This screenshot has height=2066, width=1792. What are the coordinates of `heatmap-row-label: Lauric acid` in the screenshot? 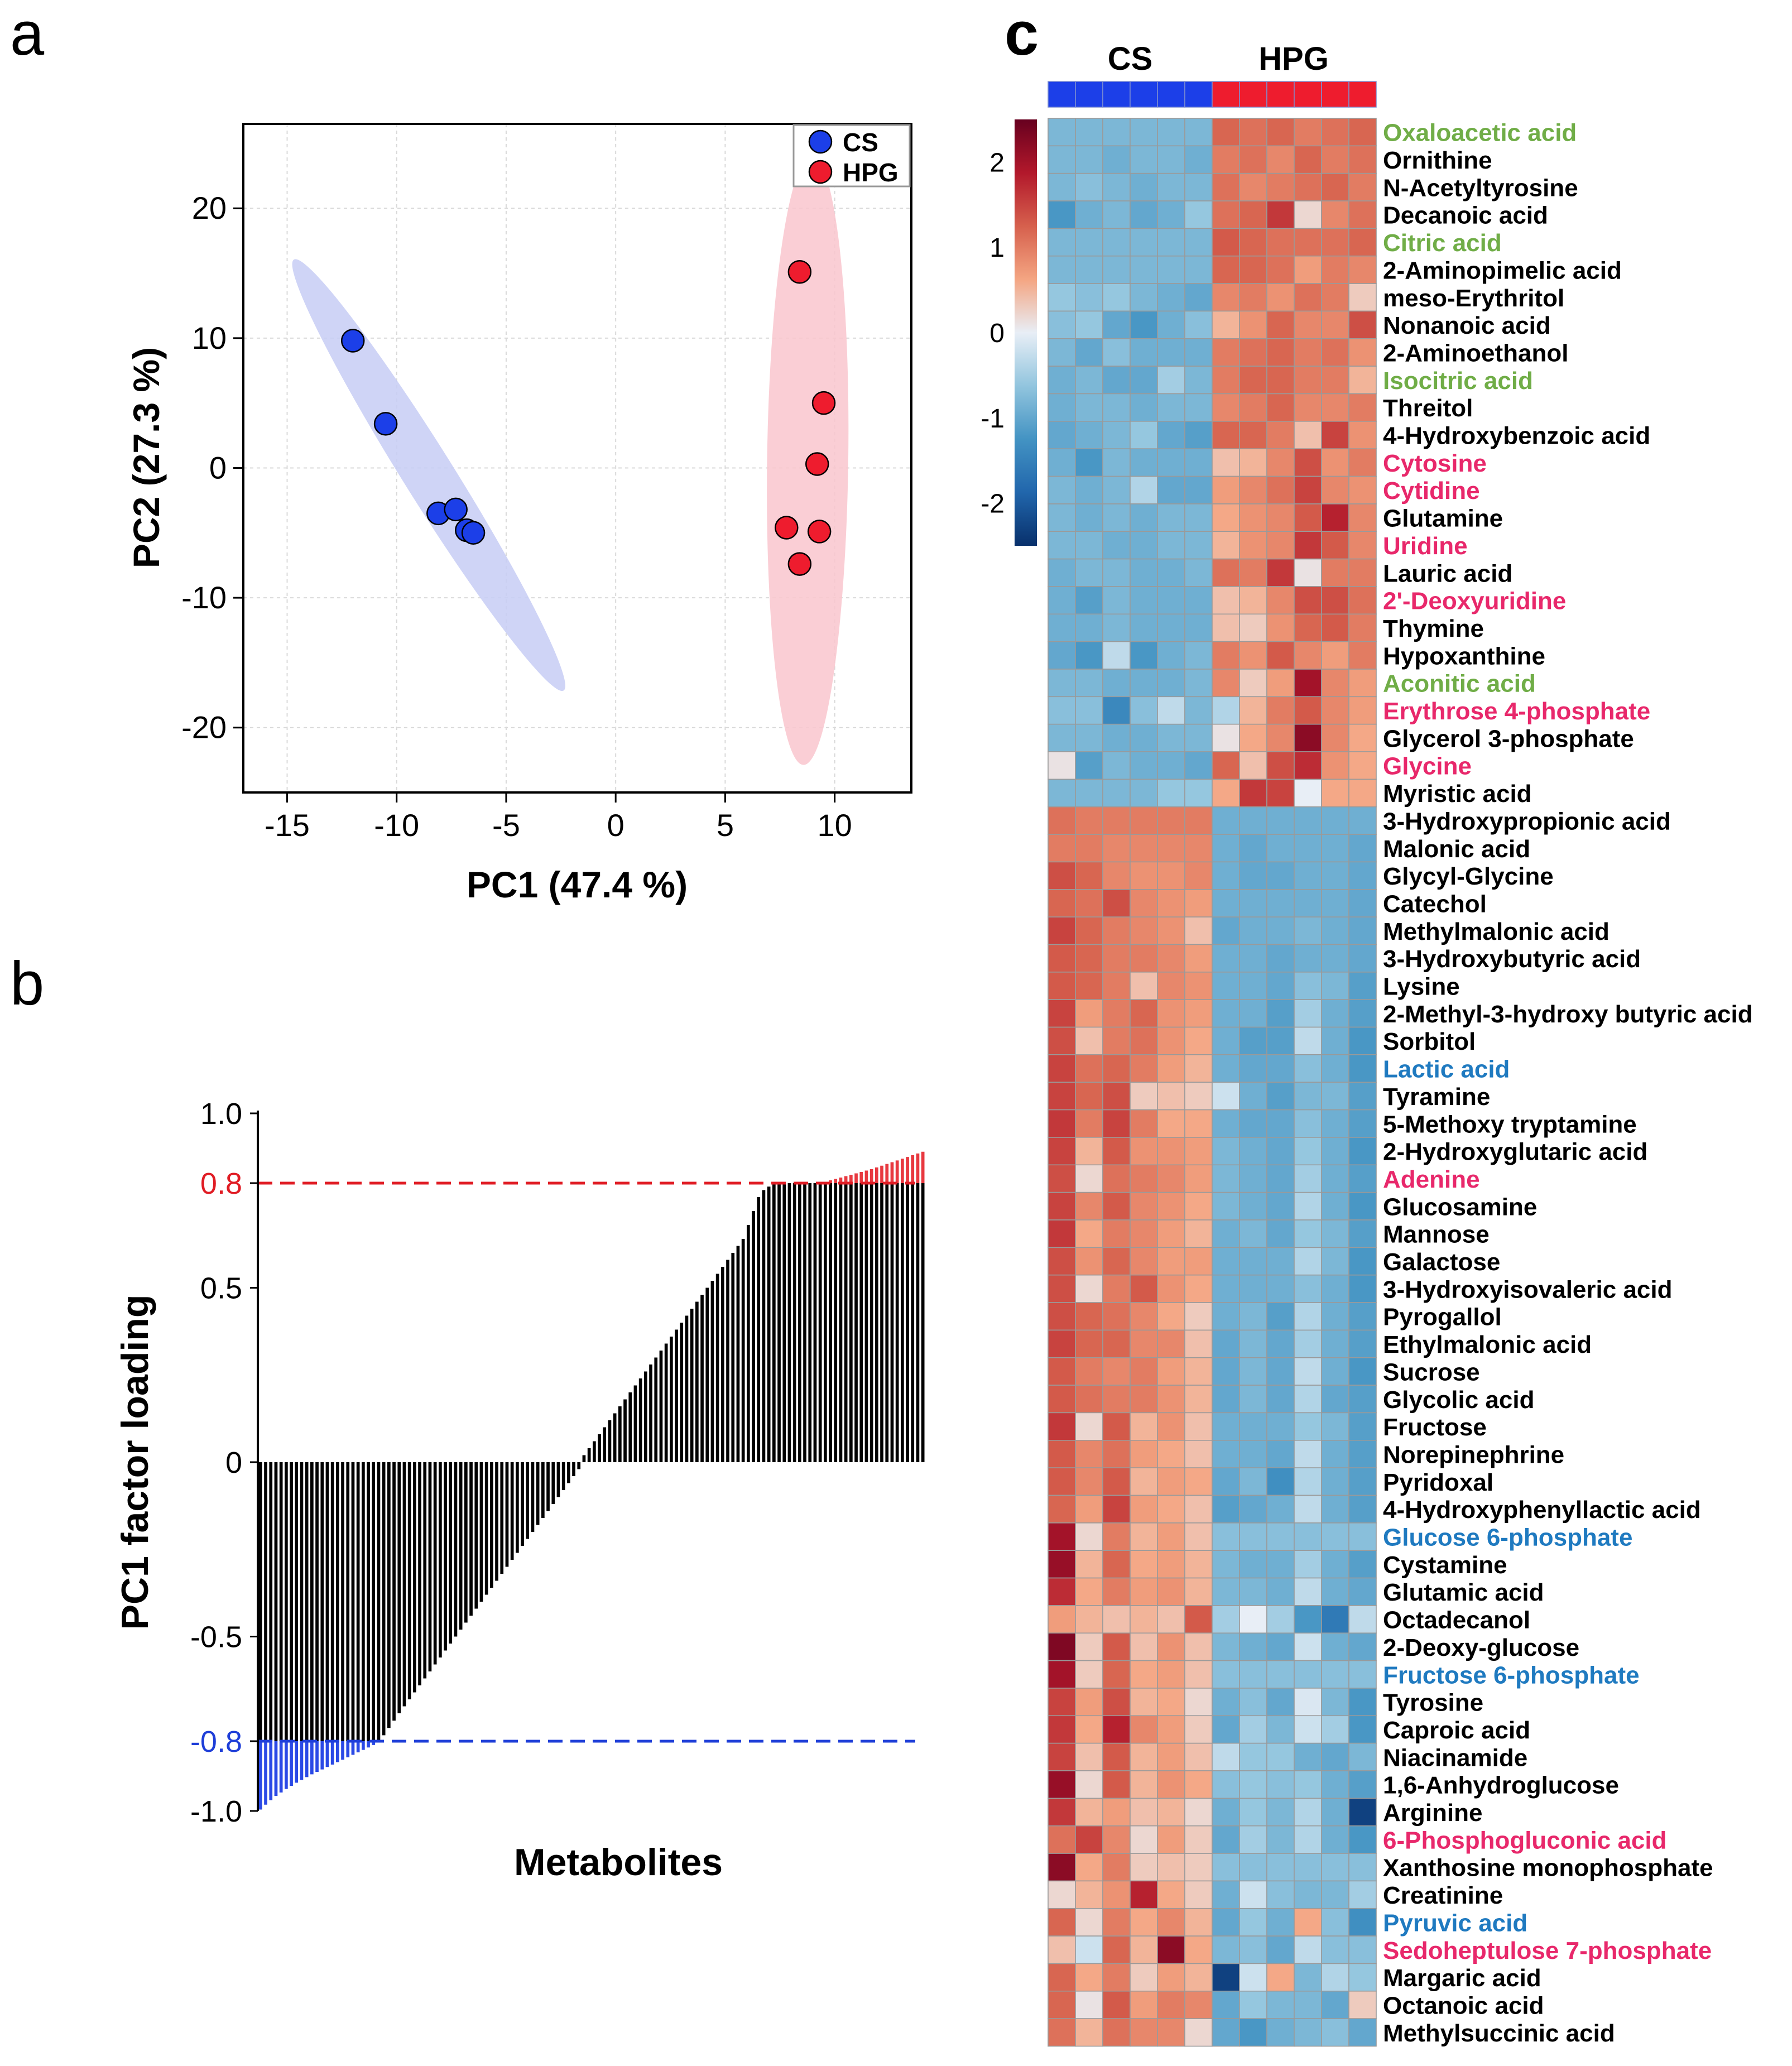 It's located at (1447, 573).